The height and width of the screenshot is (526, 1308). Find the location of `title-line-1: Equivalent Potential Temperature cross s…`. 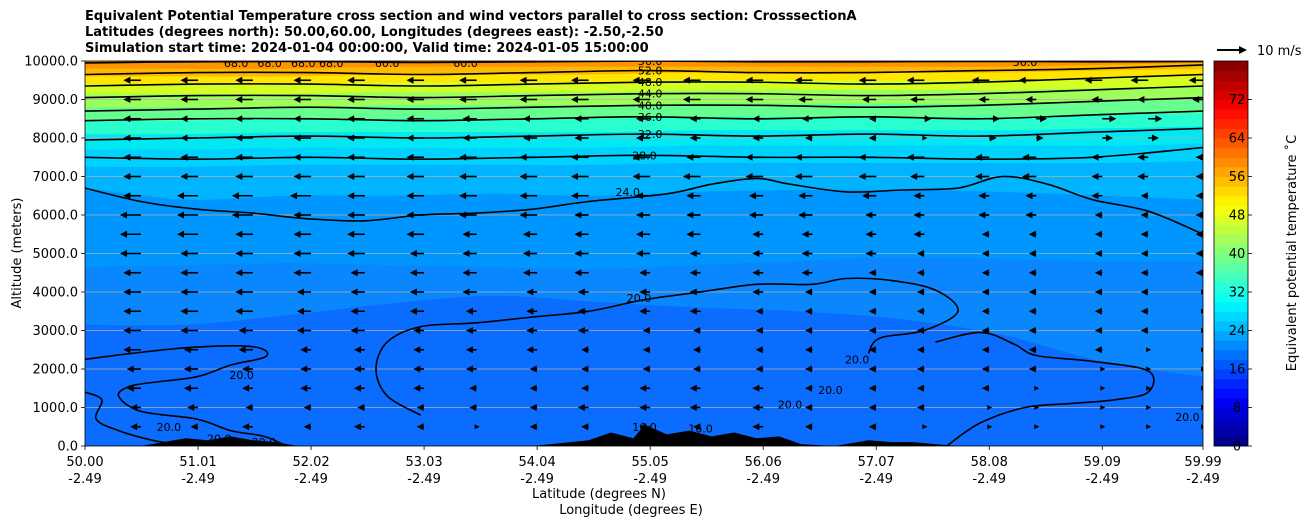

title-line-1: Equivalent Potential Temperature cross s… is located at coordinates (471, 16).